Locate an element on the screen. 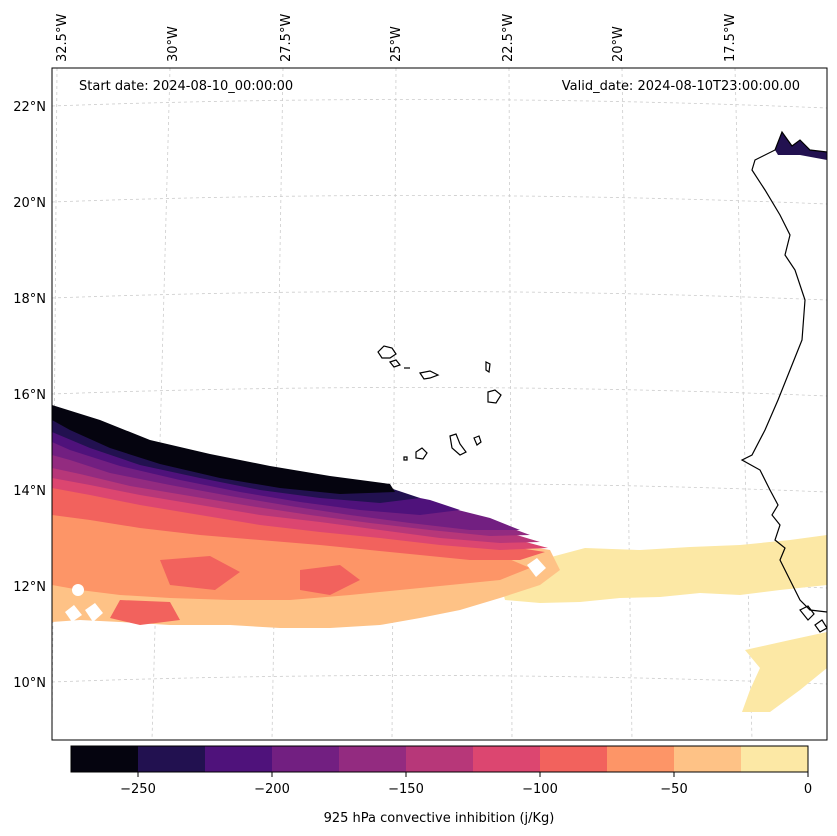 The image size is (837, 836). meridian-27-5w is located at coordinates (277, 404).